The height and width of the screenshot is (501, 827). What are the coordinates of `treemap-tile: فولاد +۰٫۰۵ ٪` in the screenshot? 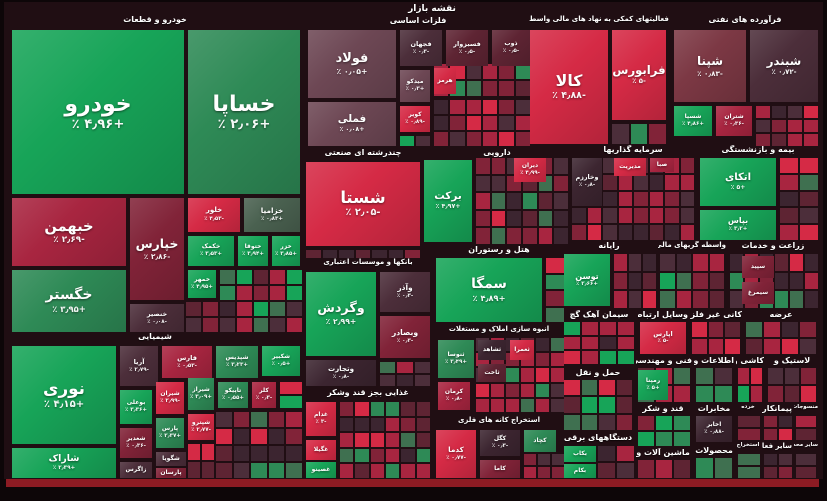 It's located at (352, 64).